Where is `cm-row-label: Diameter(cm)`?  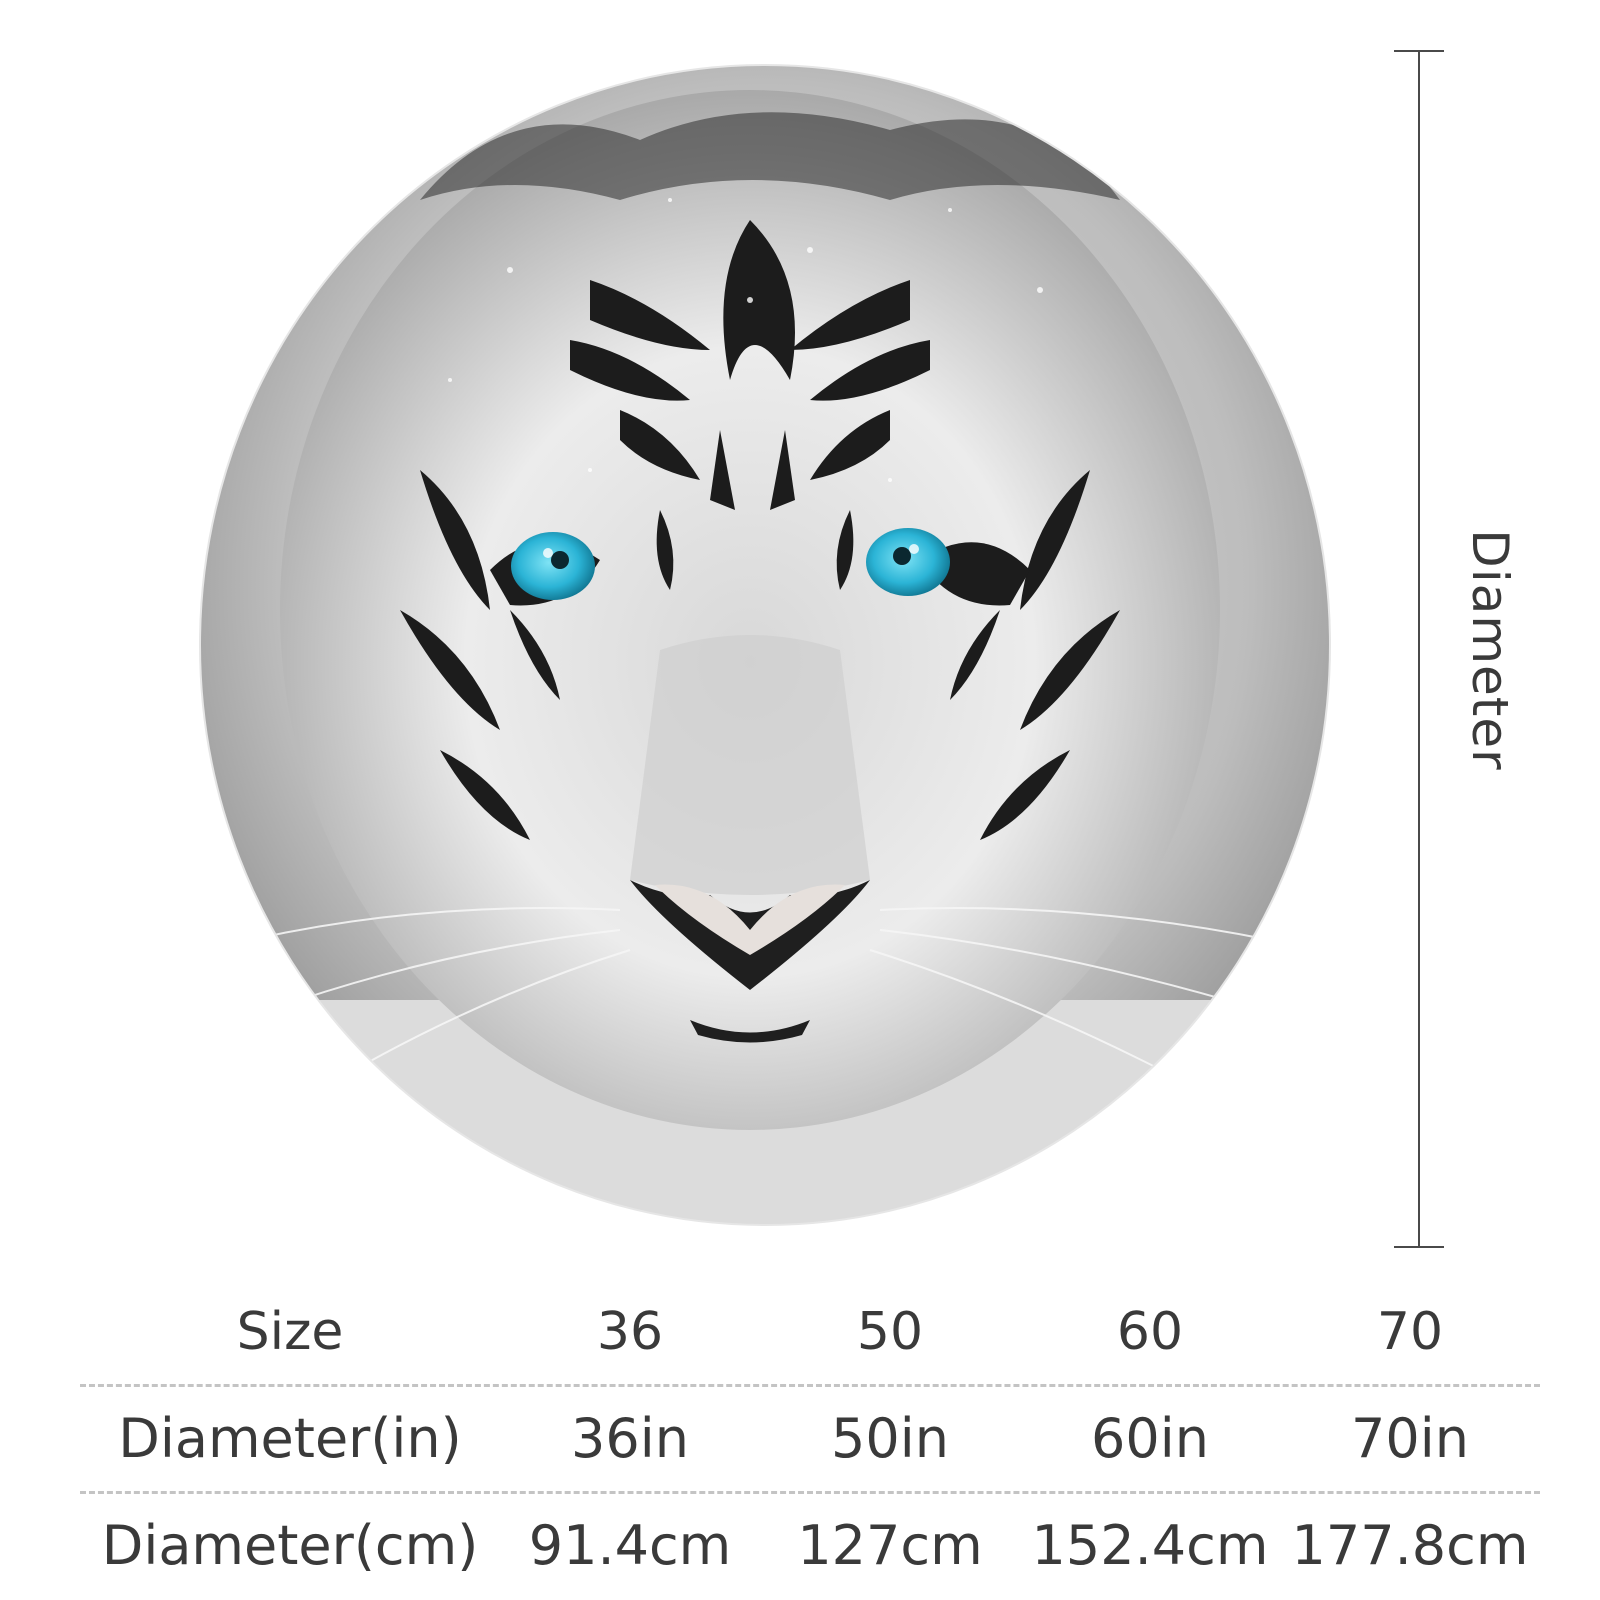
cm-row-label: Diameter(cm) is located at coordinates (290, 1545).